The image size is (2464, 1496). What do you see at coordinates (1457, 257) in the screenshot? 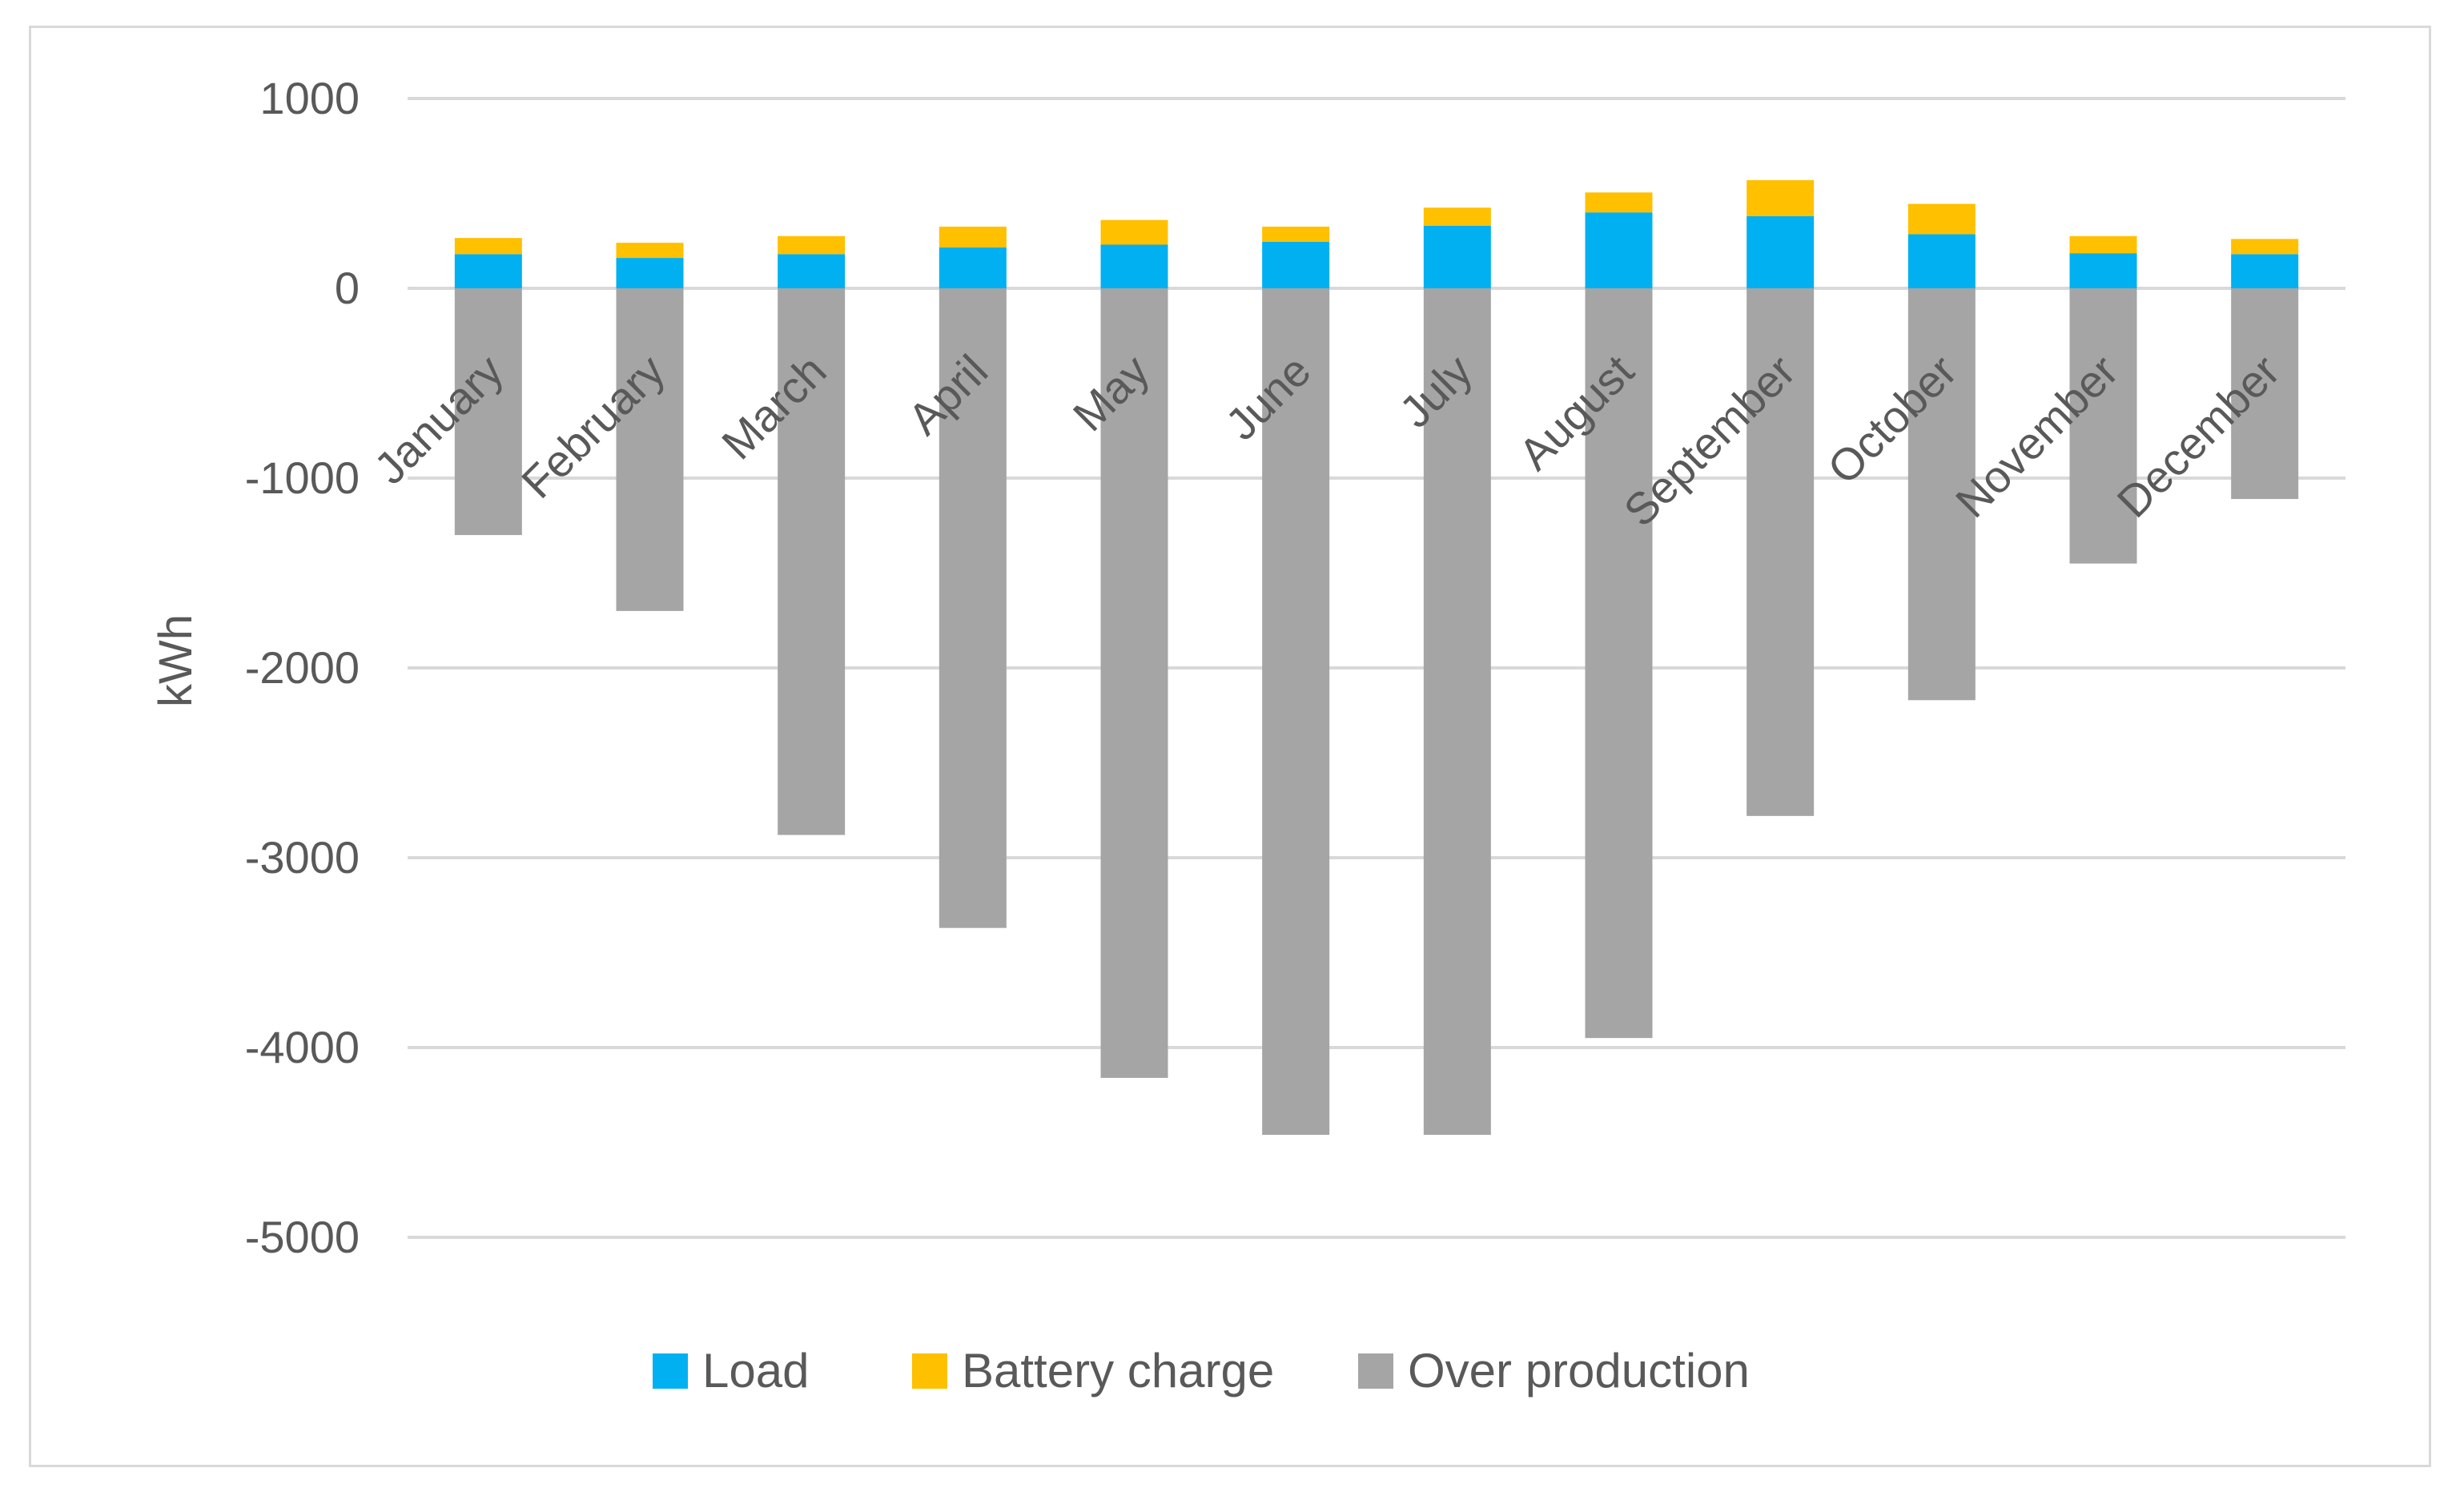
I see `bar-load-july` at bounding box center [1457, 257].